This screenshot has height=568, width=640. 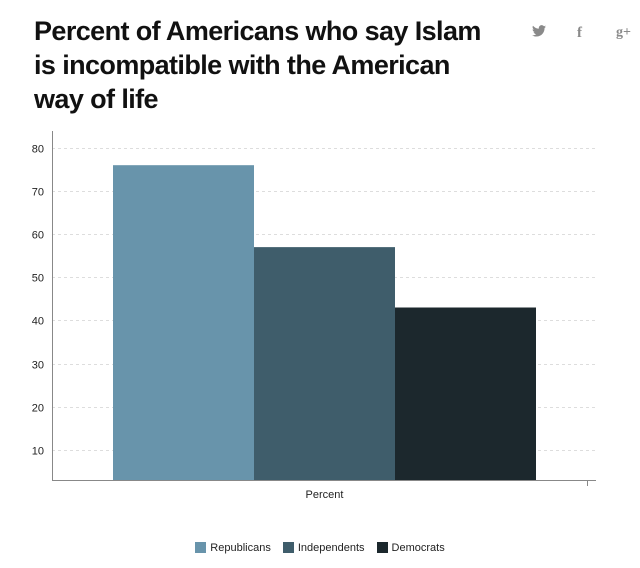 I want to click on legend: Republicans Independents Democrats, so click(x=320, y=548).